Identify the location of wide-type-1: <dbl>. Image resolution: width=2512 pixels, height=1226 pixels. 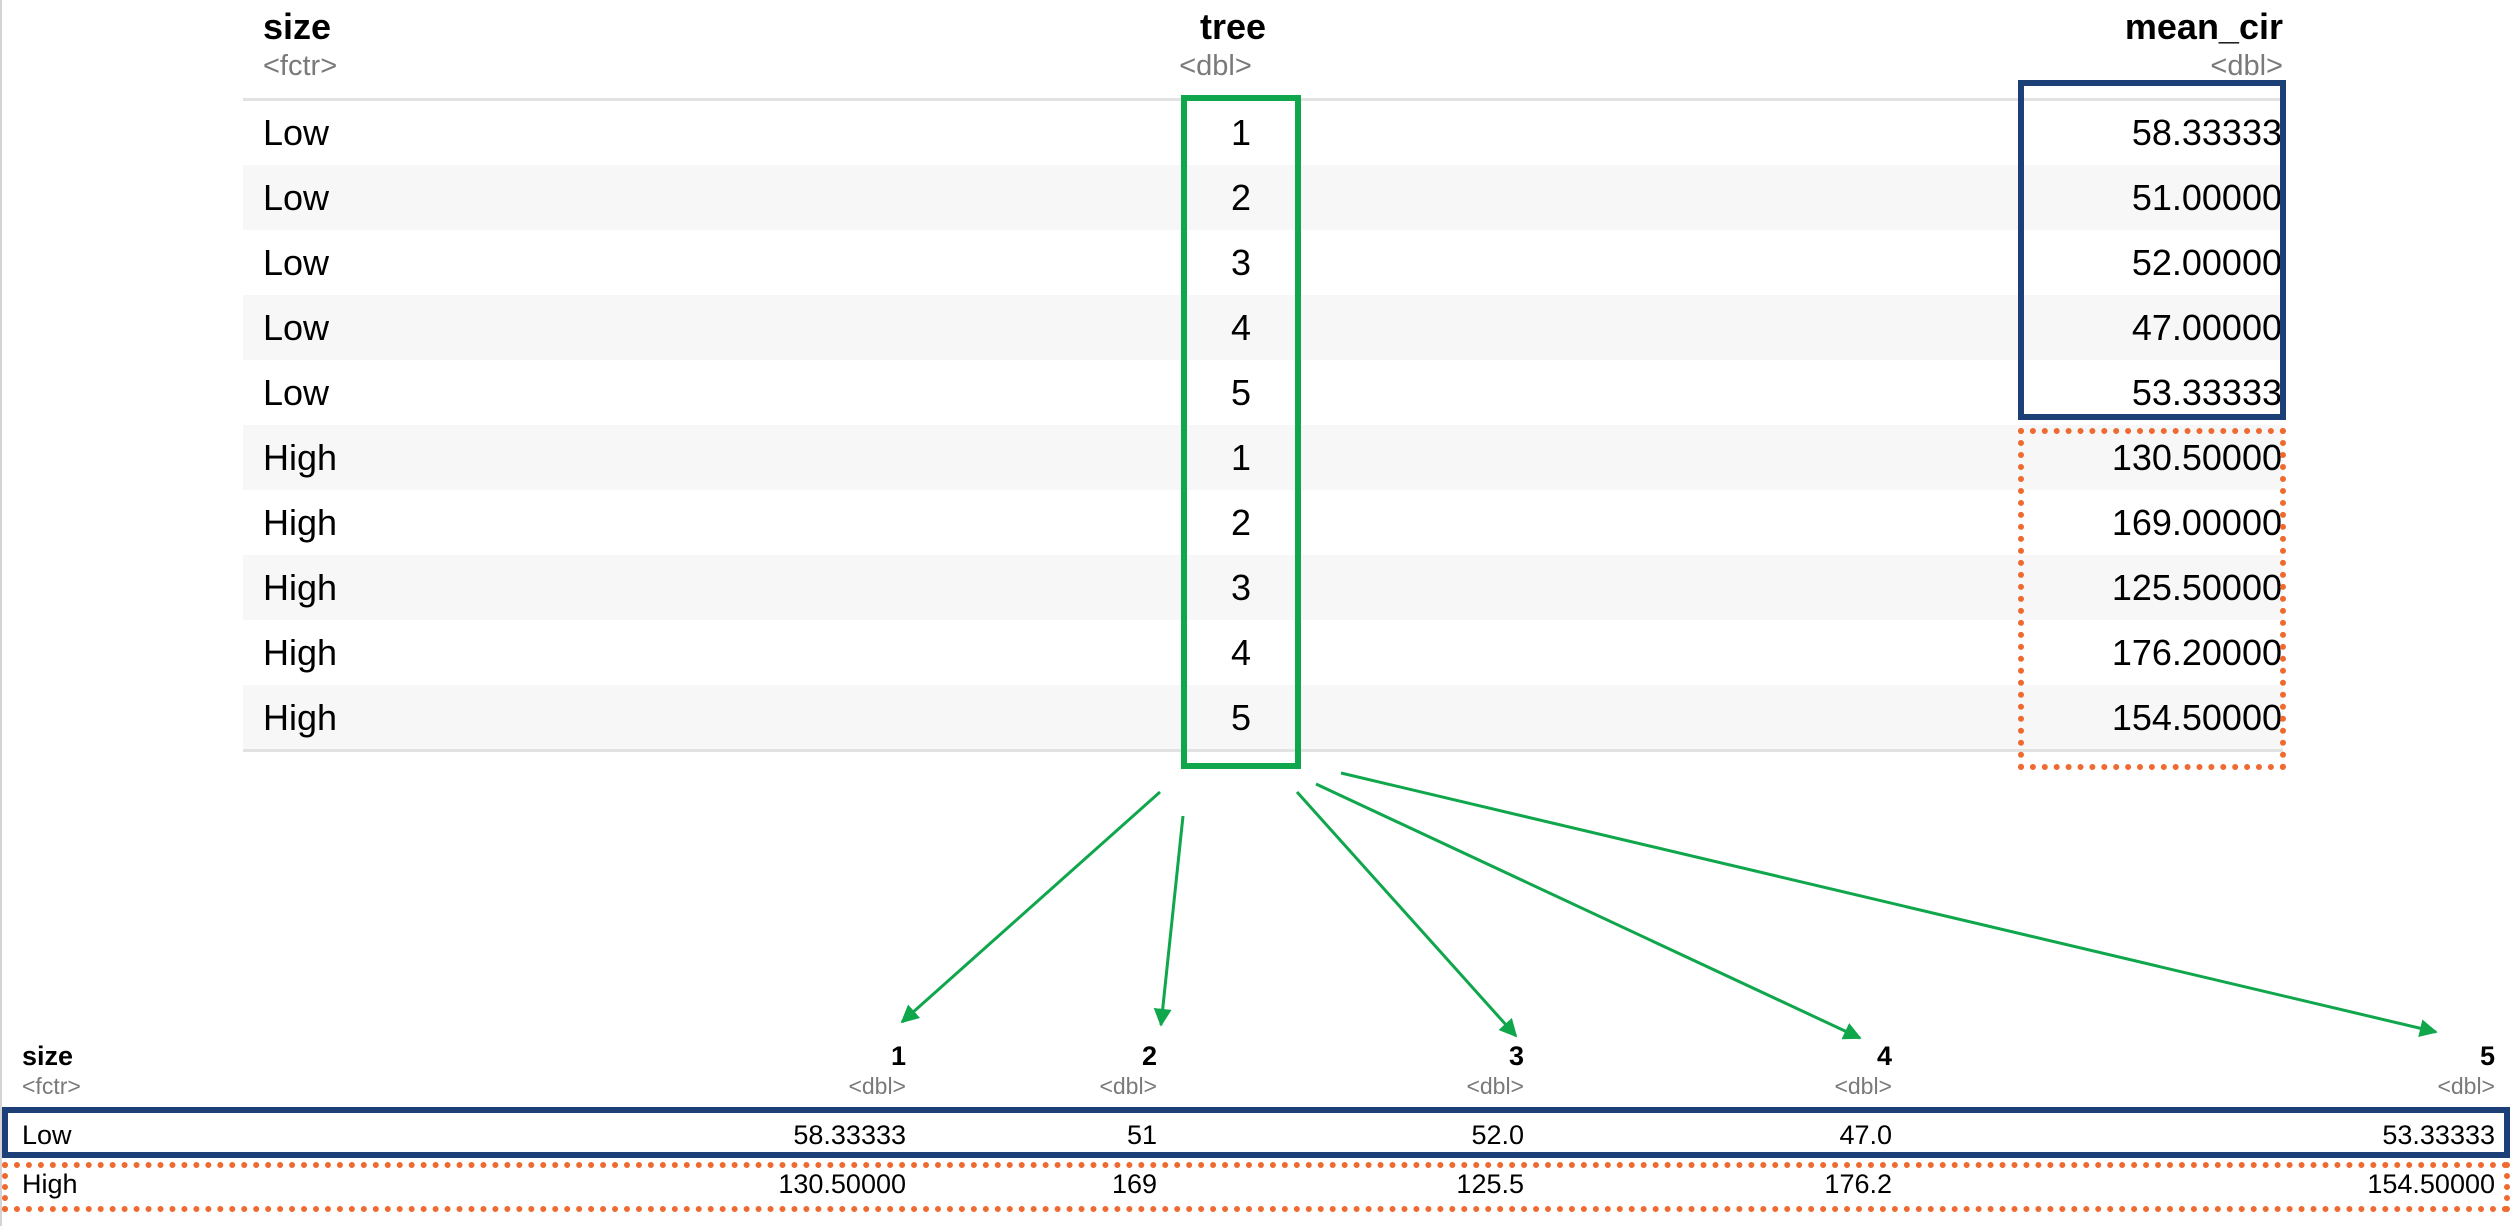
(877, 1086).